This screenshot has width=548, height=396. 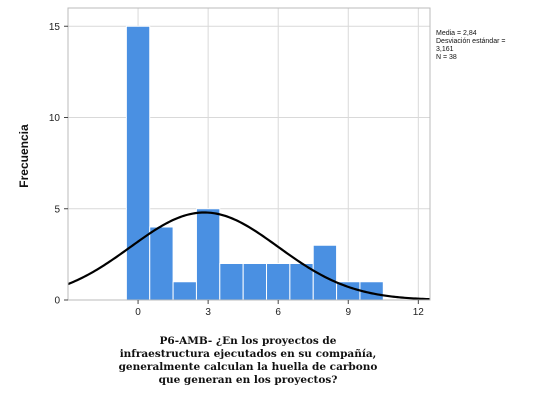 What do you see at coordinates (208, 312) in the screenshot?
I see `x-tick-label: 3` at bounding box center [208, 312].